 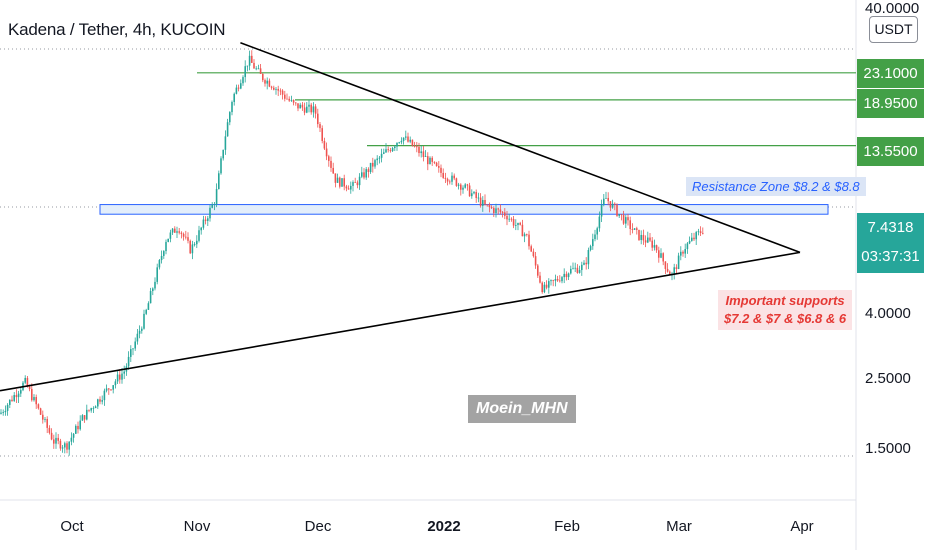 What do you see at coordinates (444, 526) in the screenshot?
I see `x-tick-2022: 2022` at bounding box center [444, 526].